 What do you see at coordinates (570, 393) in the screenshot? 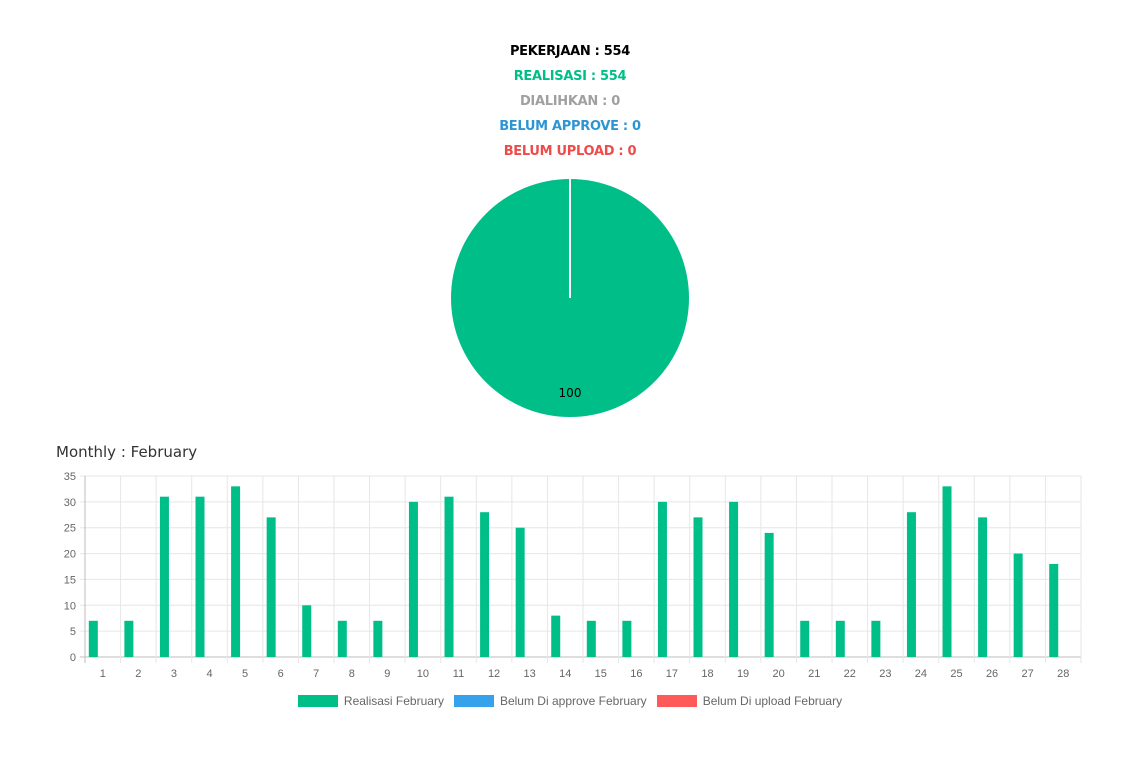
I see `pie-label-0: 100` at bounding box center [570, 393].